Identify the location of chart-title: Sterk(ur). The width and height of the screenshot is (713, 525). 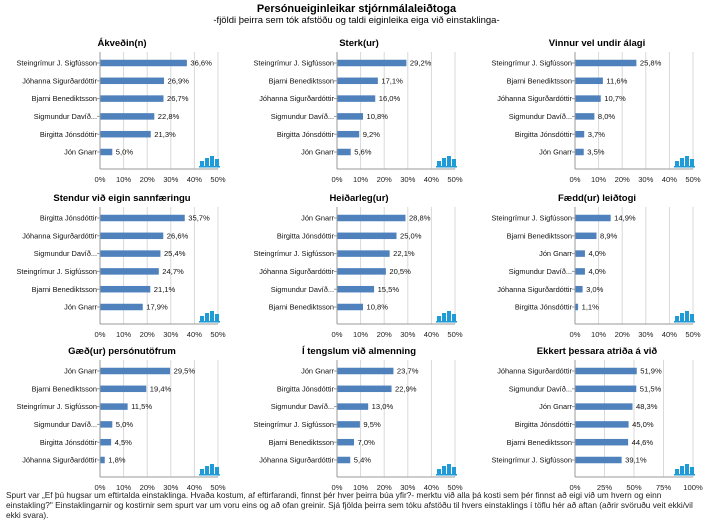
(359, 43).